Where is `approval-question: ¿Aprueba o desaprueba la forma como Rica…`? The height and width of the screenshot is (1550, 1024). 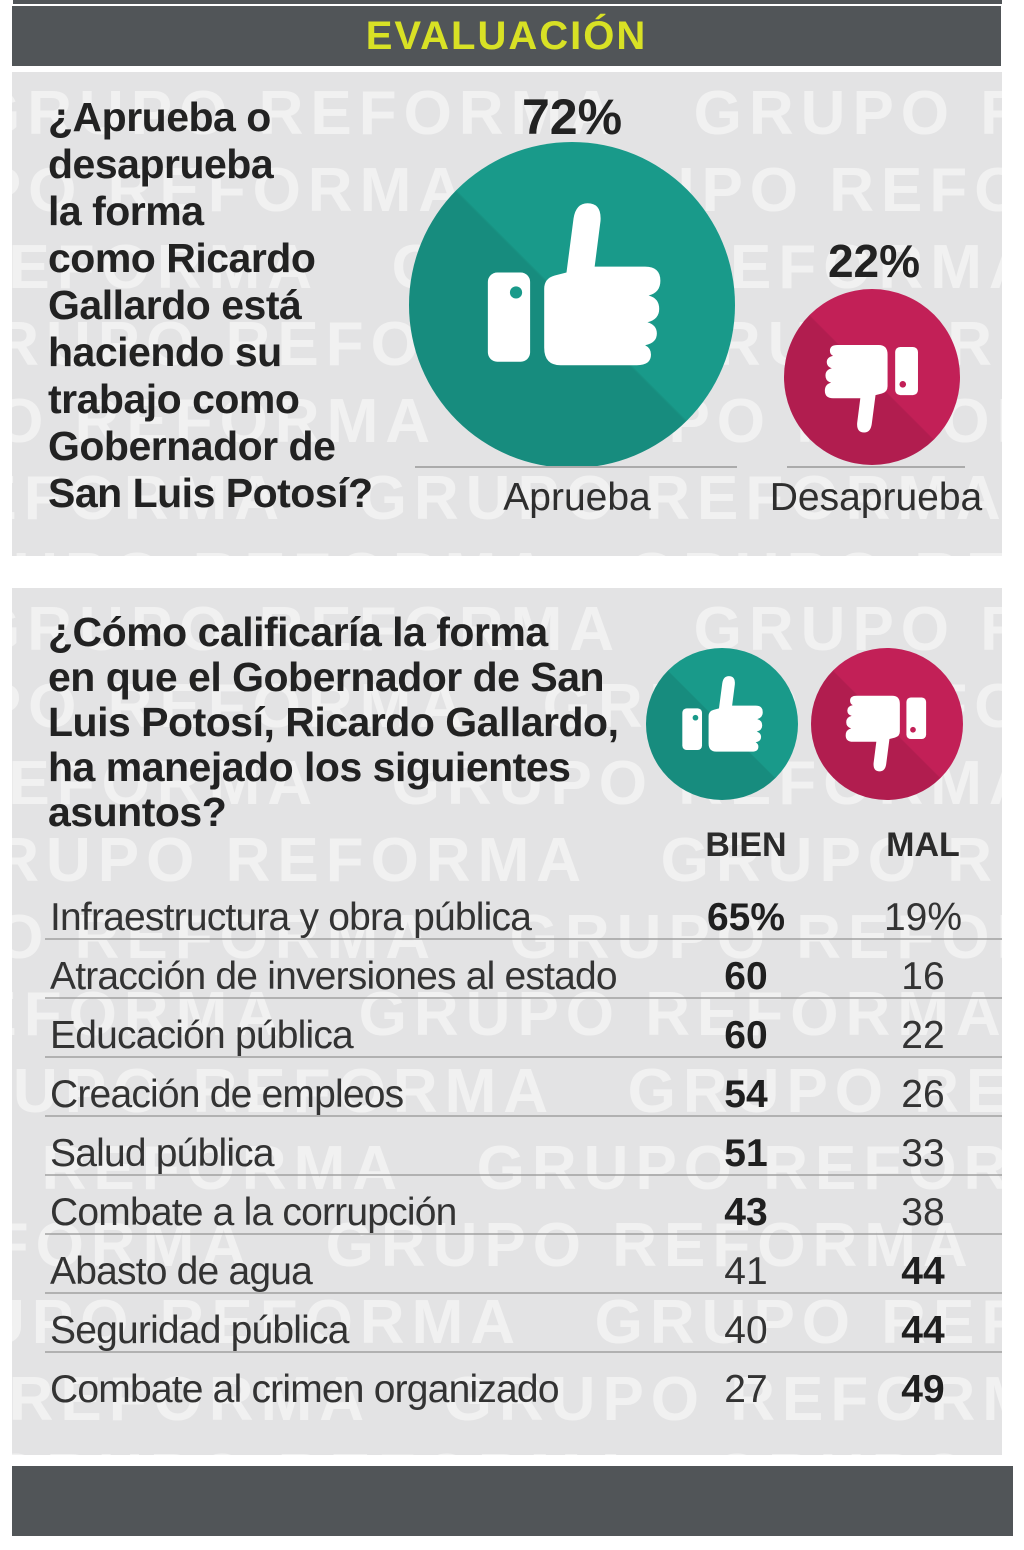 approval-question: ¿Aprueba o desaprueba la forma como Rica… is located at coordinates (210, 305).